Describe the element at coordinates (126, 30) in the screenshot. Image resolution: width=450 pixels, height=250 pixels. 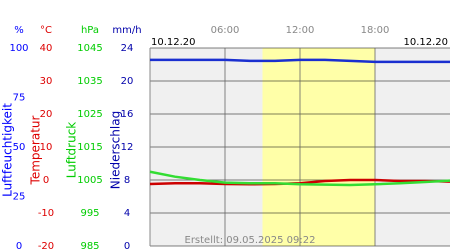
I see `axis-unit: mm/h` at that location.